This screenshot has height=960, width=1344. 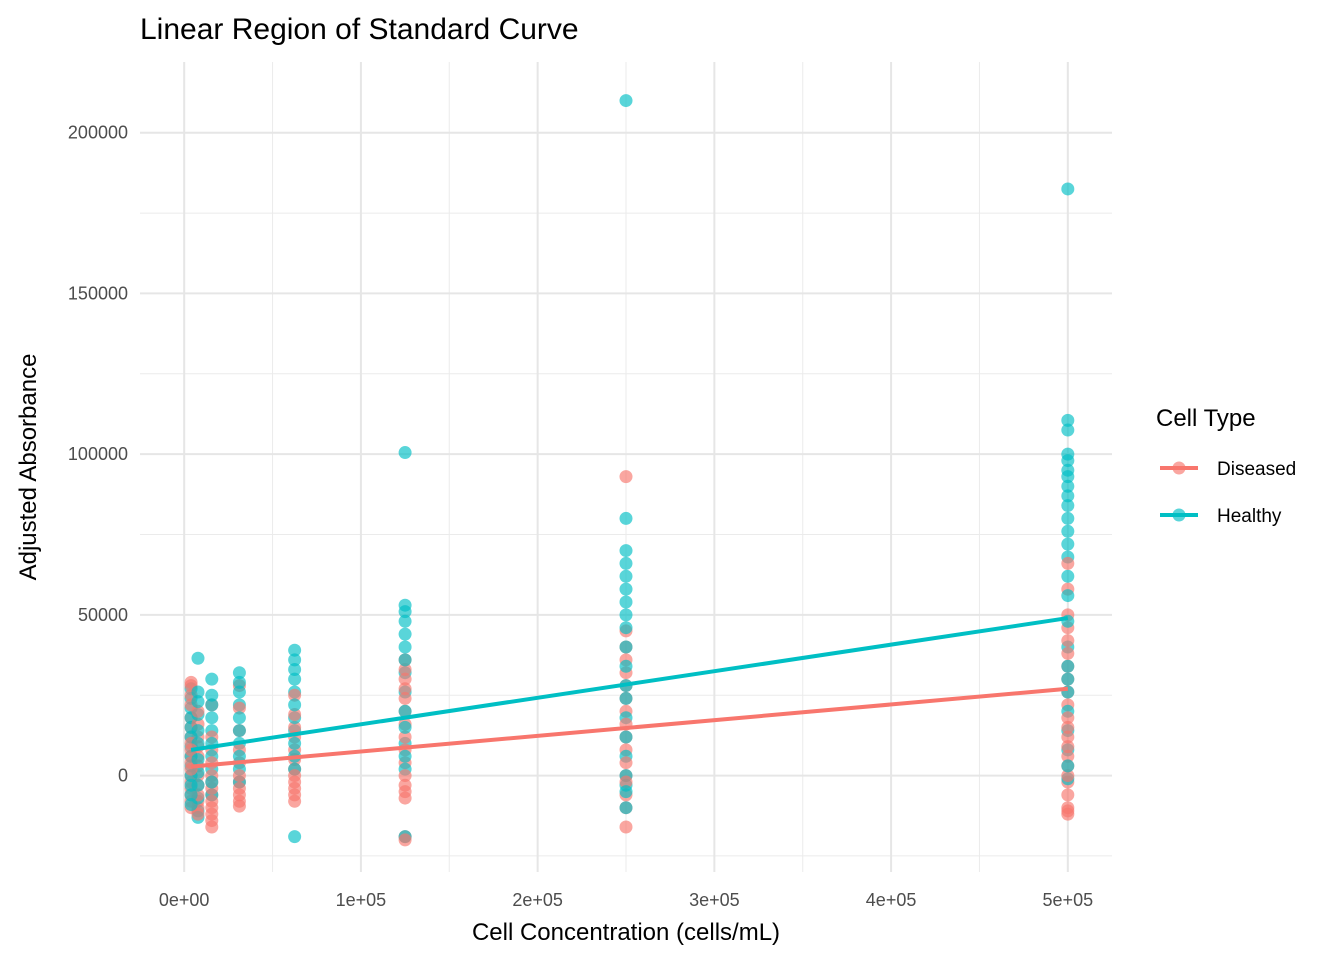 I want to click on x-tick-label: 3e+05, so click(x=714, y=900).